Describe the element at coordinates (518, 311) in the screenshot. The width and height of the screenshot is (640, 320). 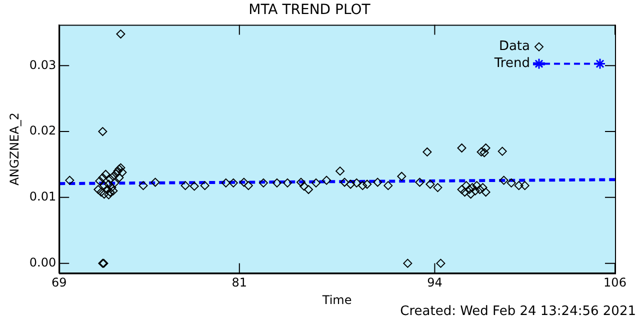
I see `text: Created: Wed Feb 24 13:24:56 2021` at that location.